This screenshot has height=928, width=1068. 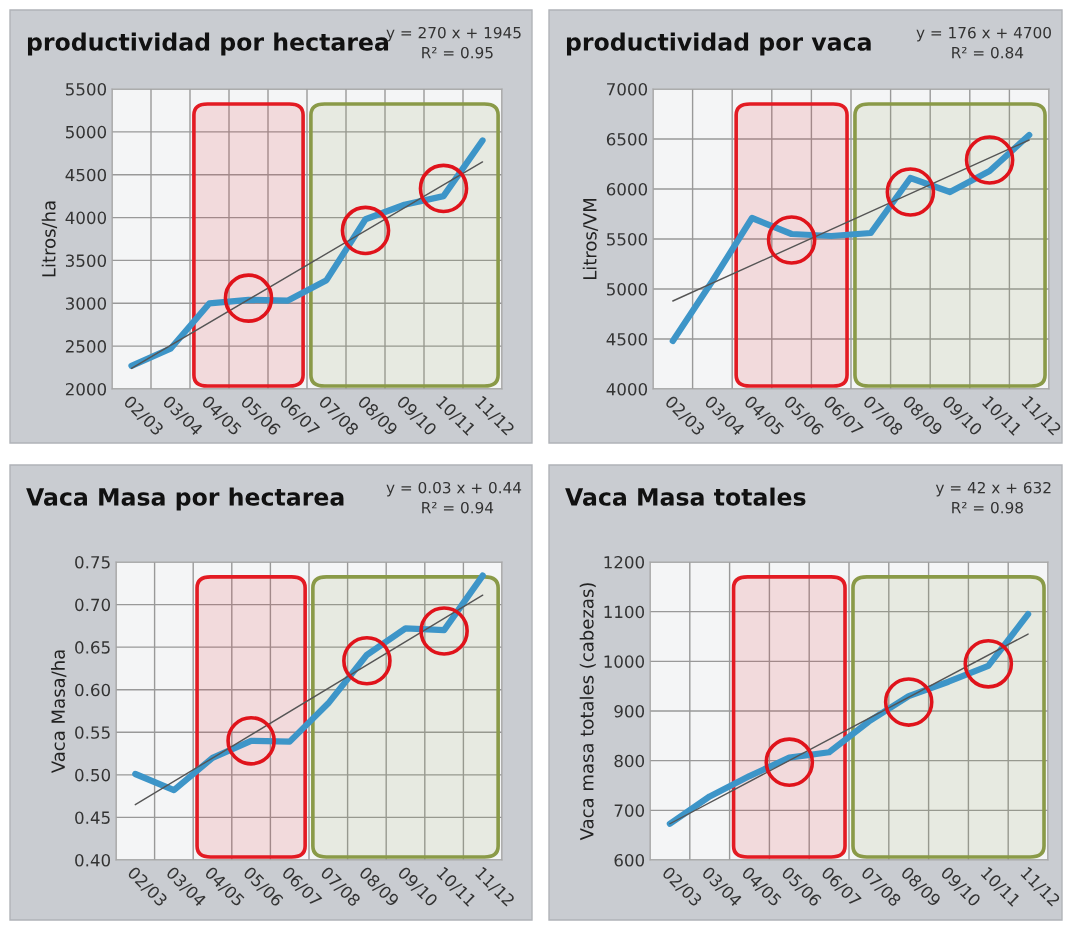 What do you see at coordinates (629, 860) in the screenshot?
I see `y-tick-label: 600` at bounding box center [629, 860].